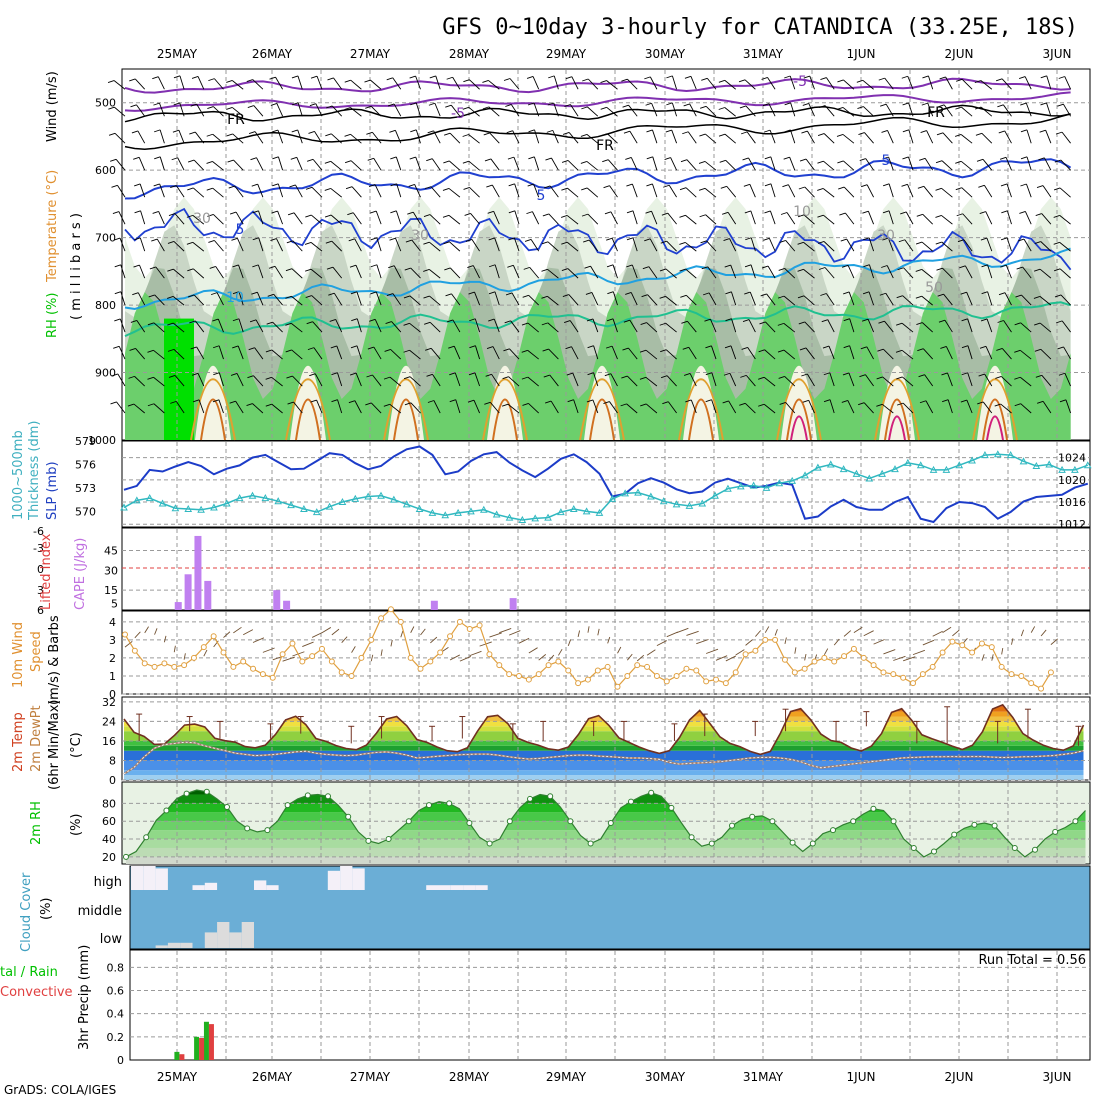  Describe the element at coordinates (457, 887) in the screenshot. I see `cloud-high-bar` at that location.